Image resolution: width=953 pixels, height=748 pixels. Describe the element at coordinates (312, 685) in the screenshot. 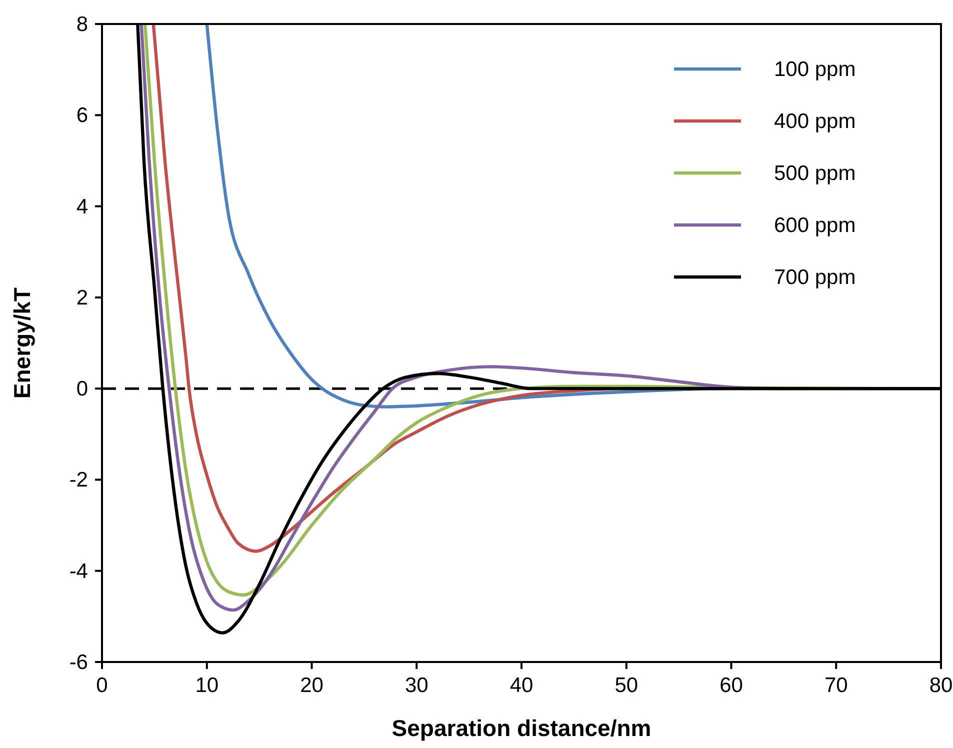

I see `x-tick-label: 20` at that location.